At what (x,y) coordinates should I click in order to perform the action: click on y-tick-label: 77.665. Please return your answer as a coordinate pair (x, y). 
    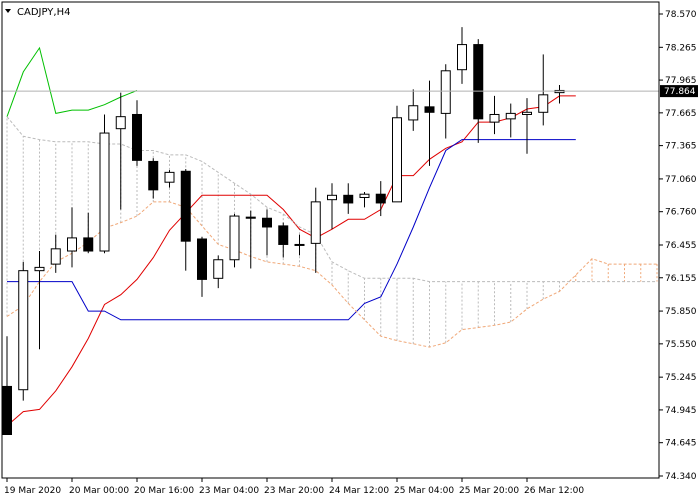
    Looking at the image, I should click on (681, 114).